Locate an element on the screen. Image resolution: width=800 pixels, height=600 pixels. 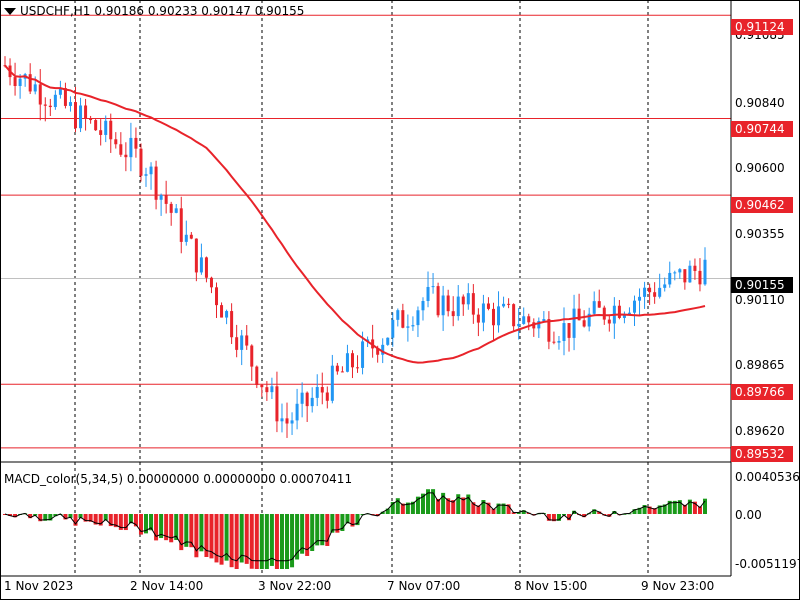
macd-signal-line is located at coordinates (355, 527).